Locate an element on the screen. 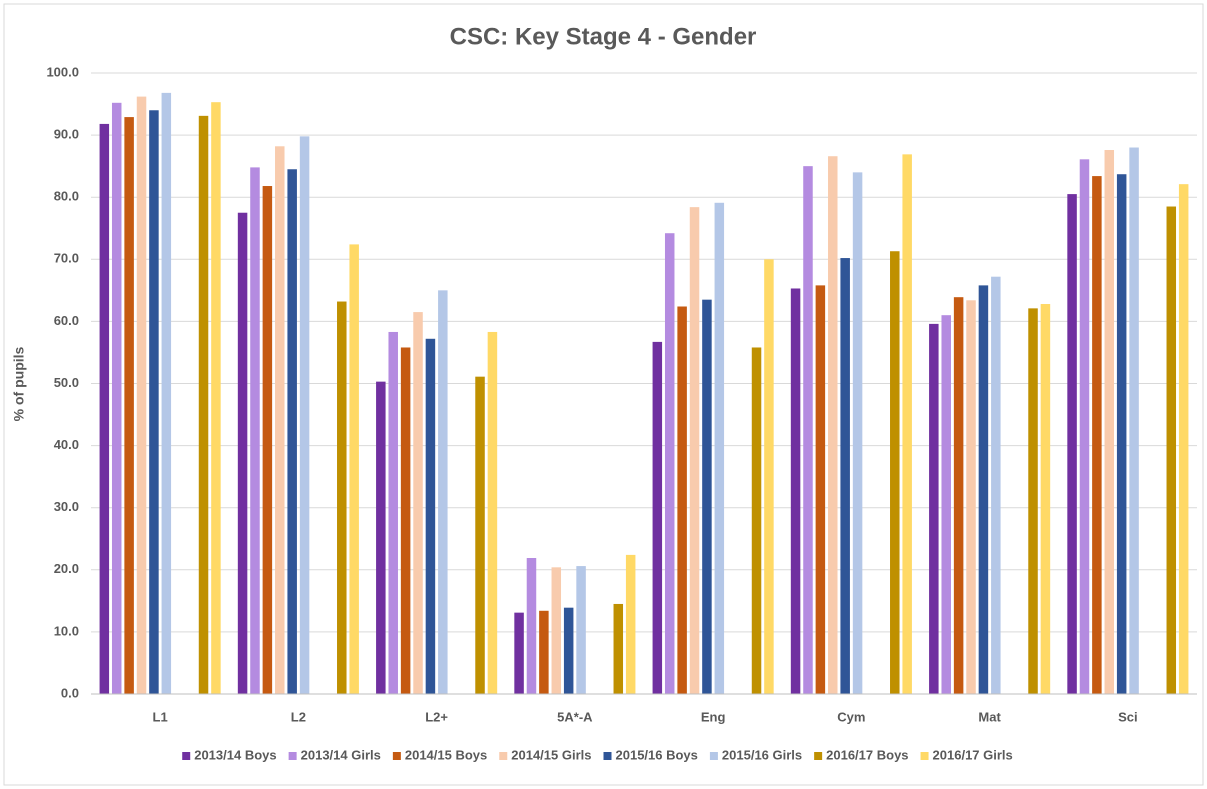 The height and width of the screenshot is (789, 1207). legend-label: 2015/16 Girls is located at coordinates (762, 754).